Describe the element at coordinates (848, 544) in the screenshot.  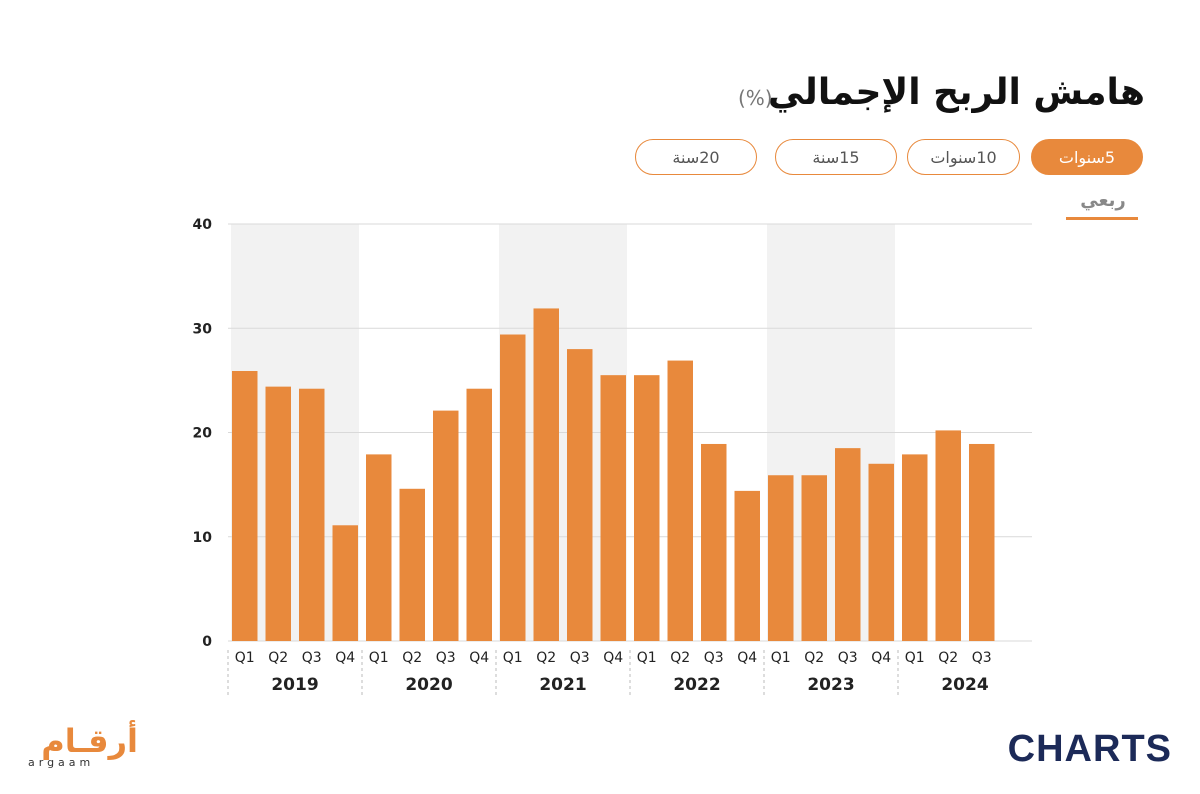
I see `bar-2023-Q3` at that location.